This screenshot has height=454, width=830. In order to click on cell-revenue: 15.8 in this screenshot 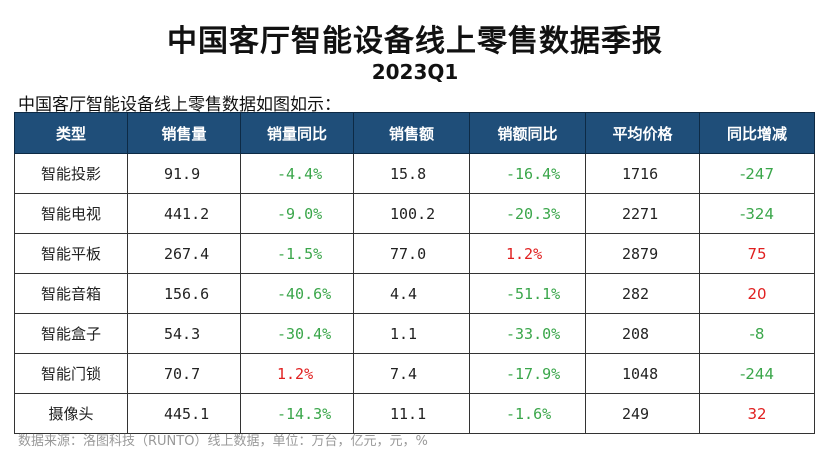, I will do `click(411, 173)`.